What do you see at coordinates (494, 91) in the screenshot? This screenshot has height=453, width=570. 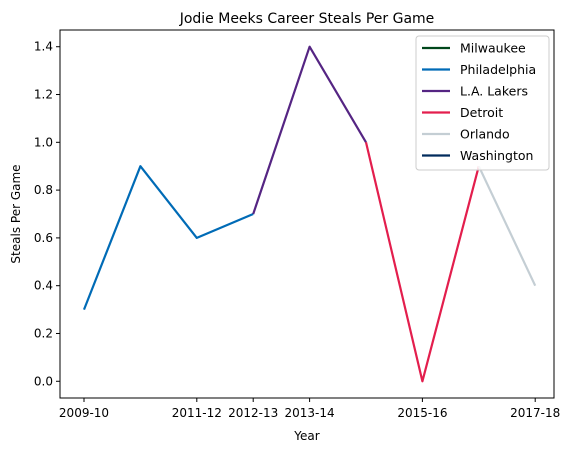 I see `legend-entry-label: L.A. Lakers` at bounding box center [494, 91].